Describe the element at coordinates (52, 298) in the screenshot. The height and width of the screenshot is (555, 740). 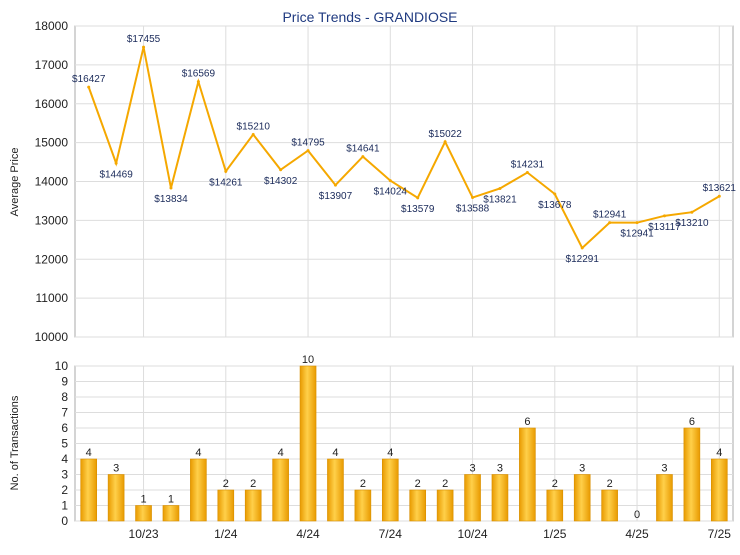
I see `top-y-tick-label: 11000` at that location.